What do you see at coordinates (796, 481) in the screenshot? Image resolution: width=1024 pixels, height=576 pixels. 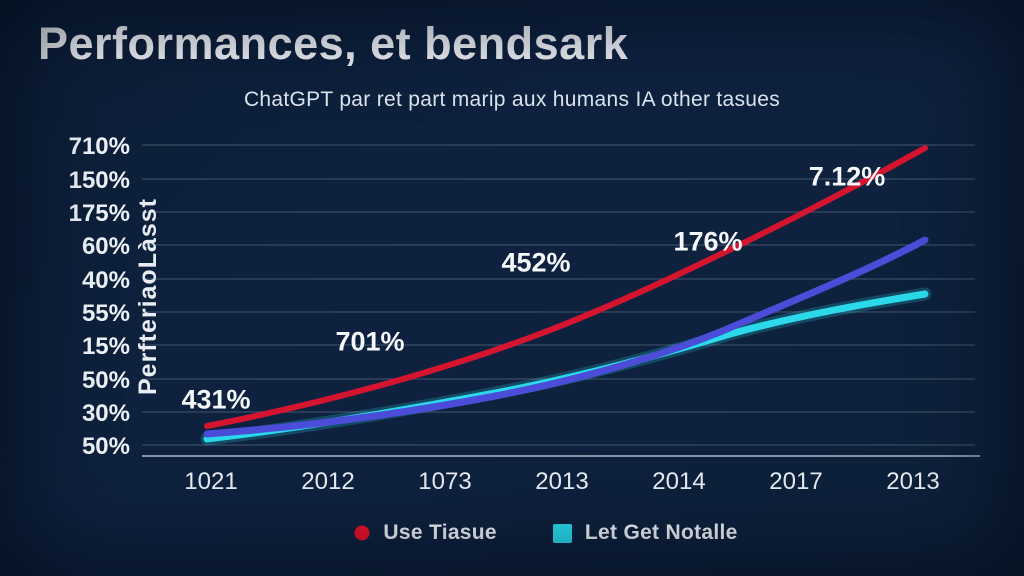 I see `x-tick-5: 2017` at bounding box center [796, 481].